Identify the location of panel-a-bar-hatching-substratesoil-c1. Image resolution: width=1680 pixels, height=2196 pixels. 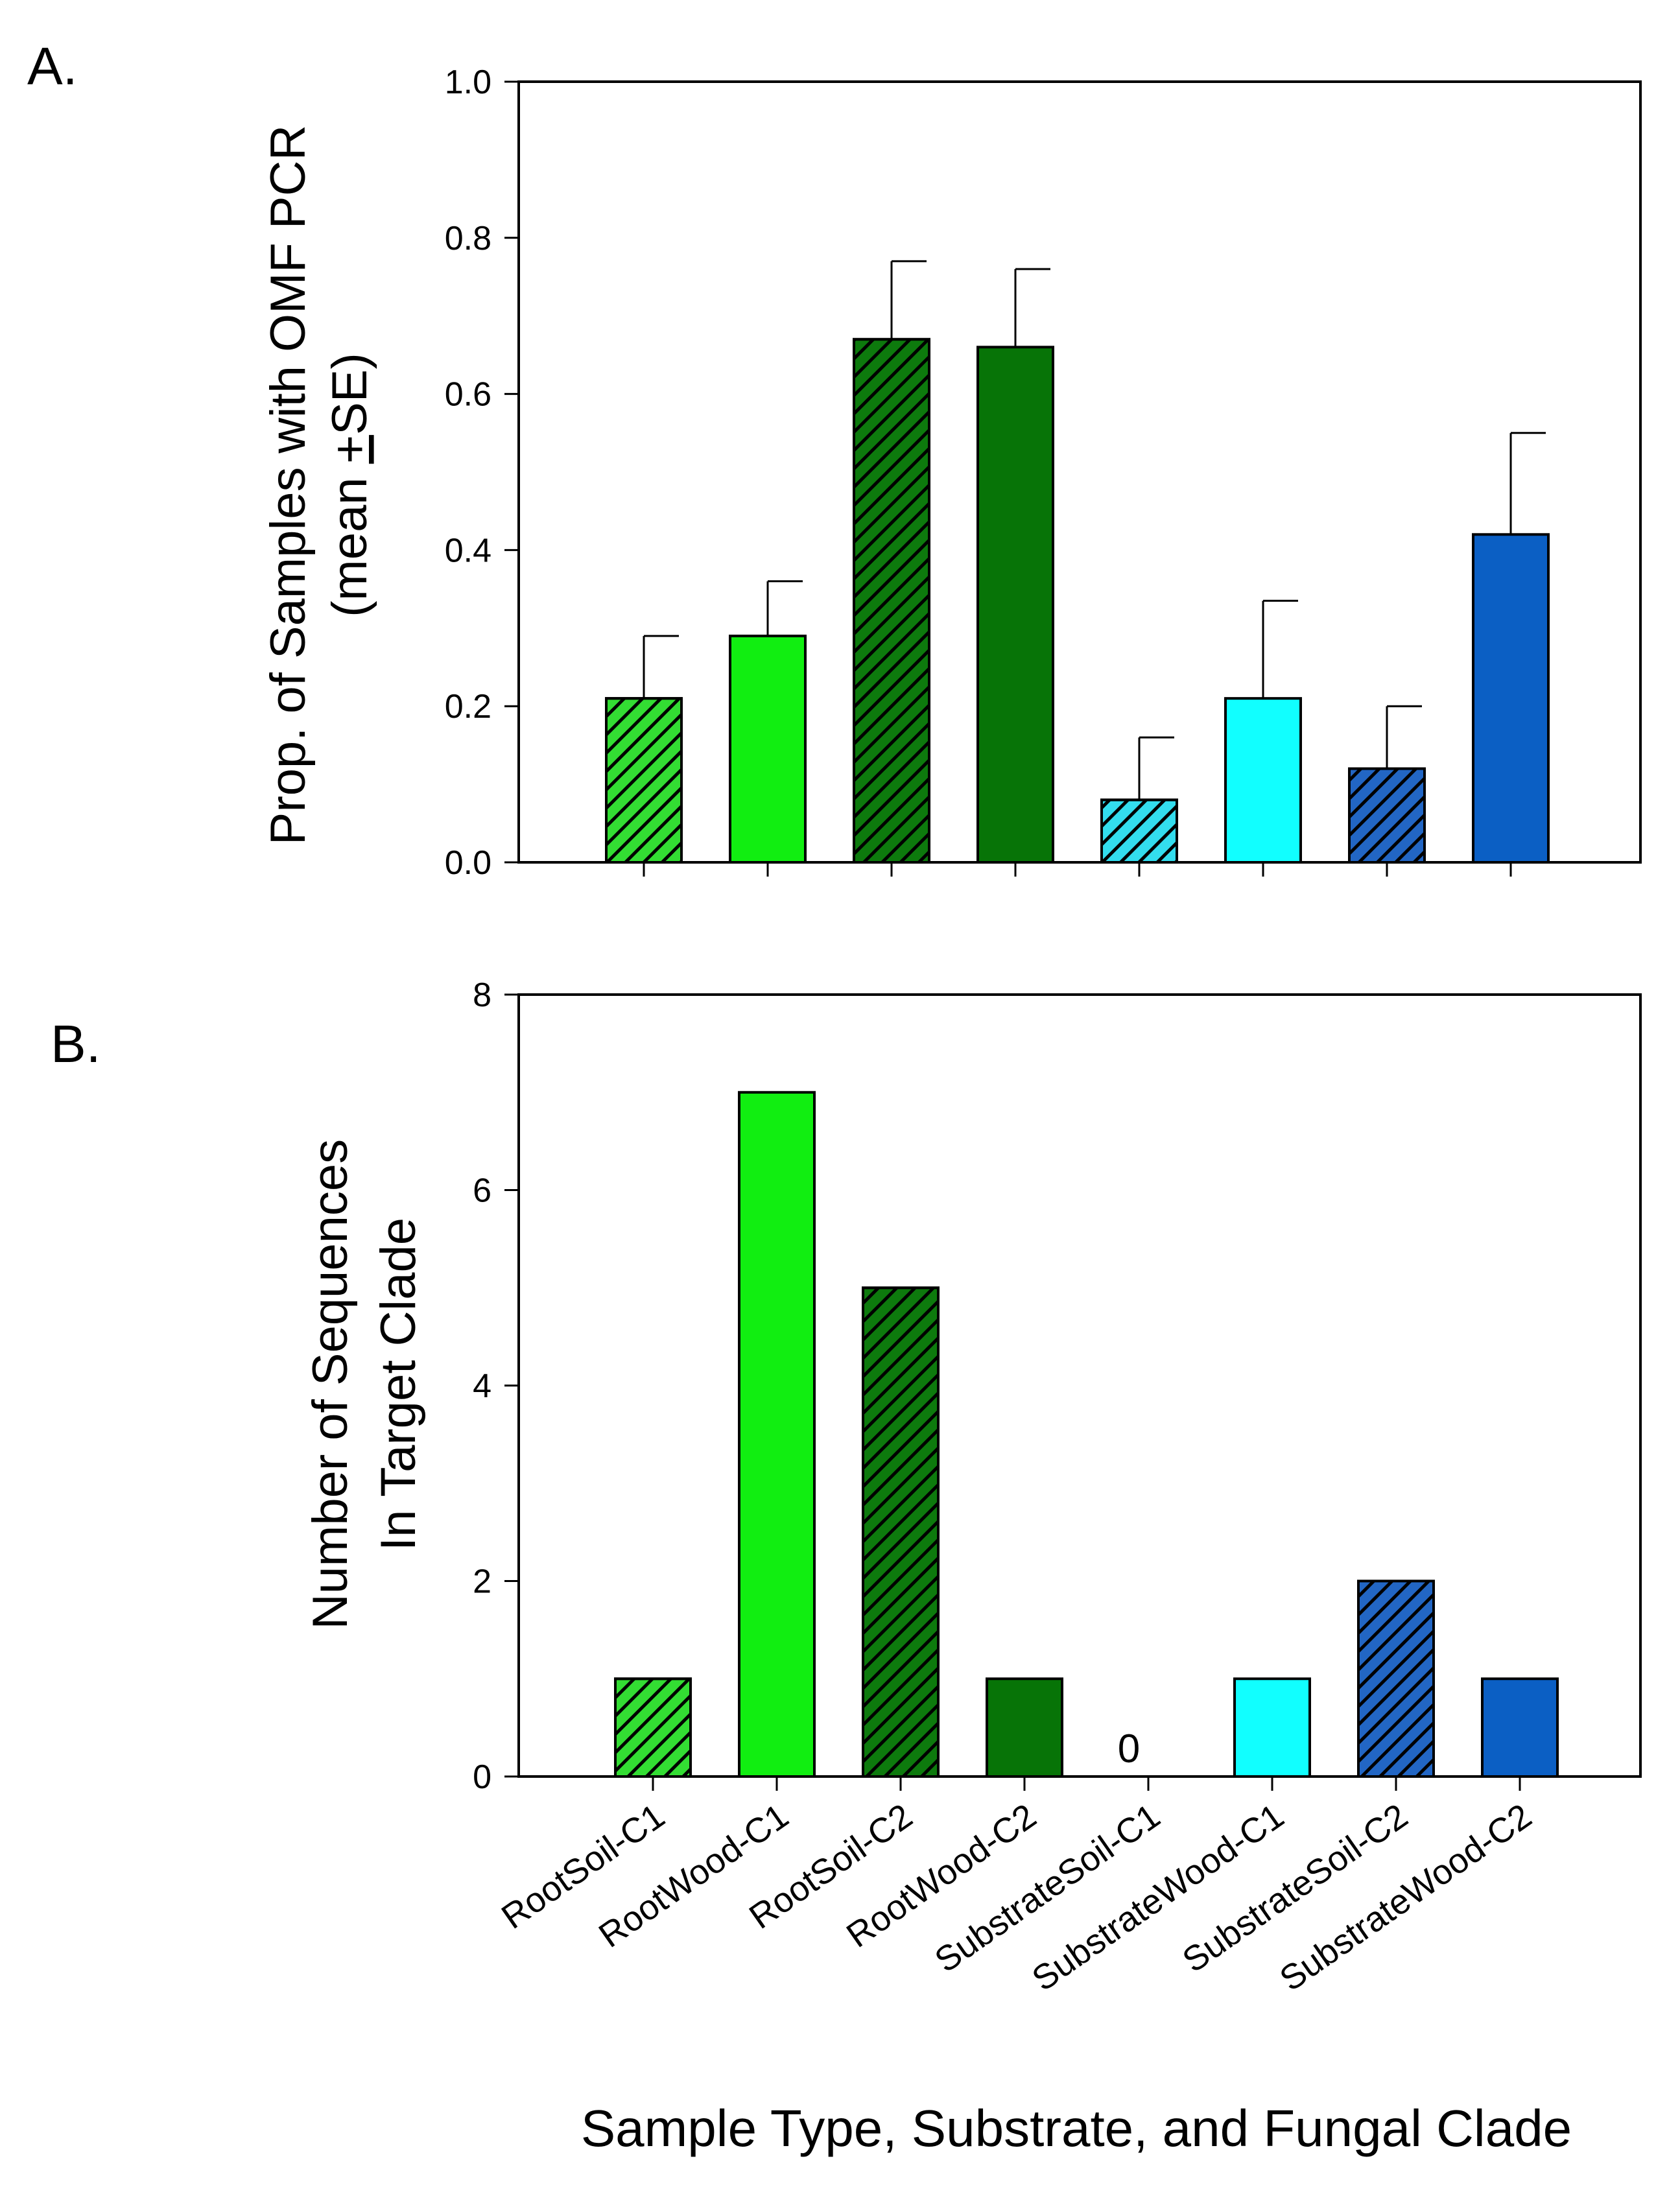
(1139, 831).